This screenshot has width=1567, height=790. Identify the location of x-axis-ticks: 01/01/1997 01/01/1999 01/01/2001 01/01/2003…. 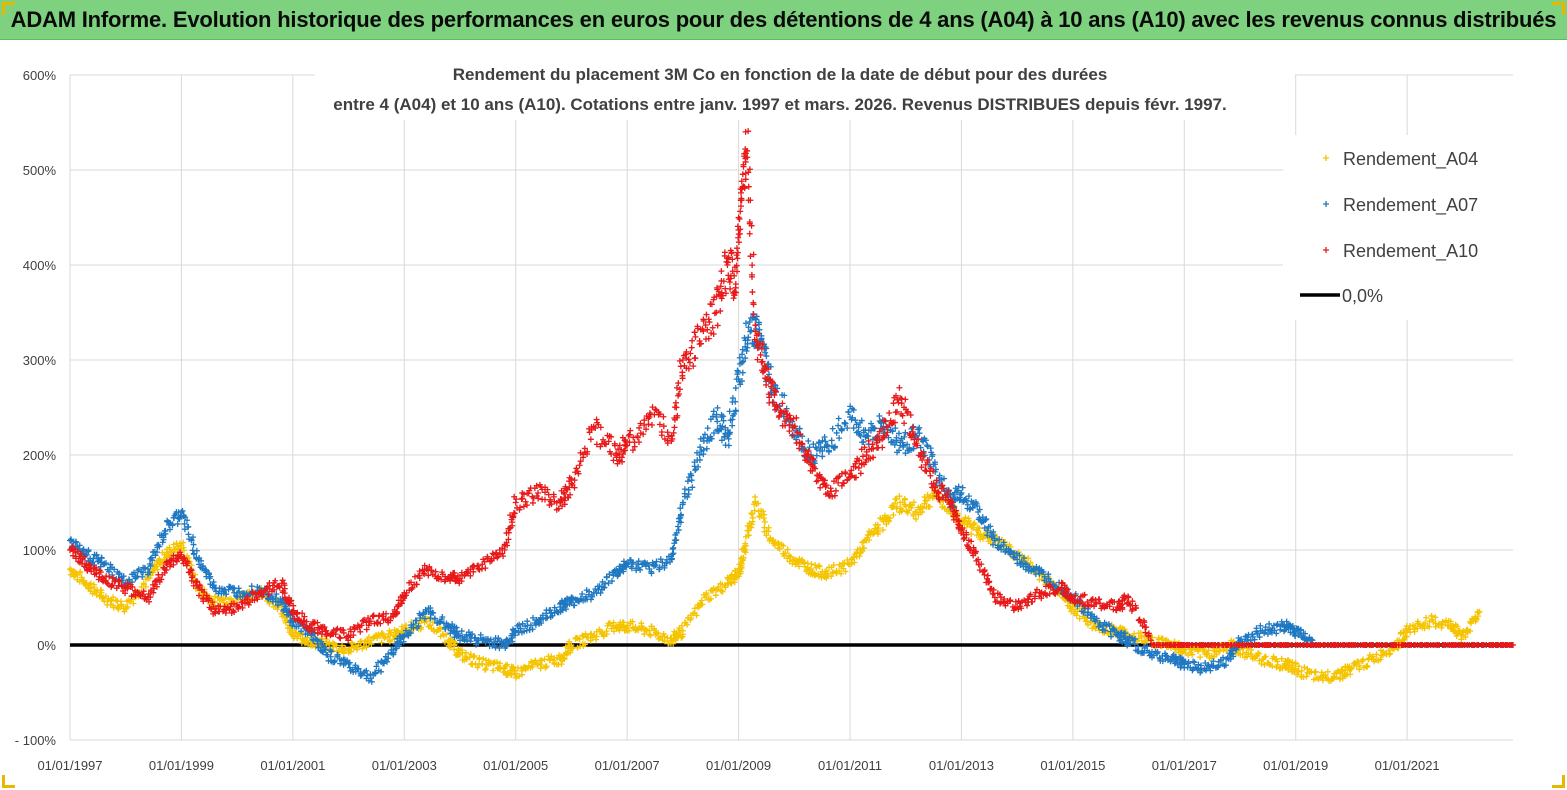
(738, 765).